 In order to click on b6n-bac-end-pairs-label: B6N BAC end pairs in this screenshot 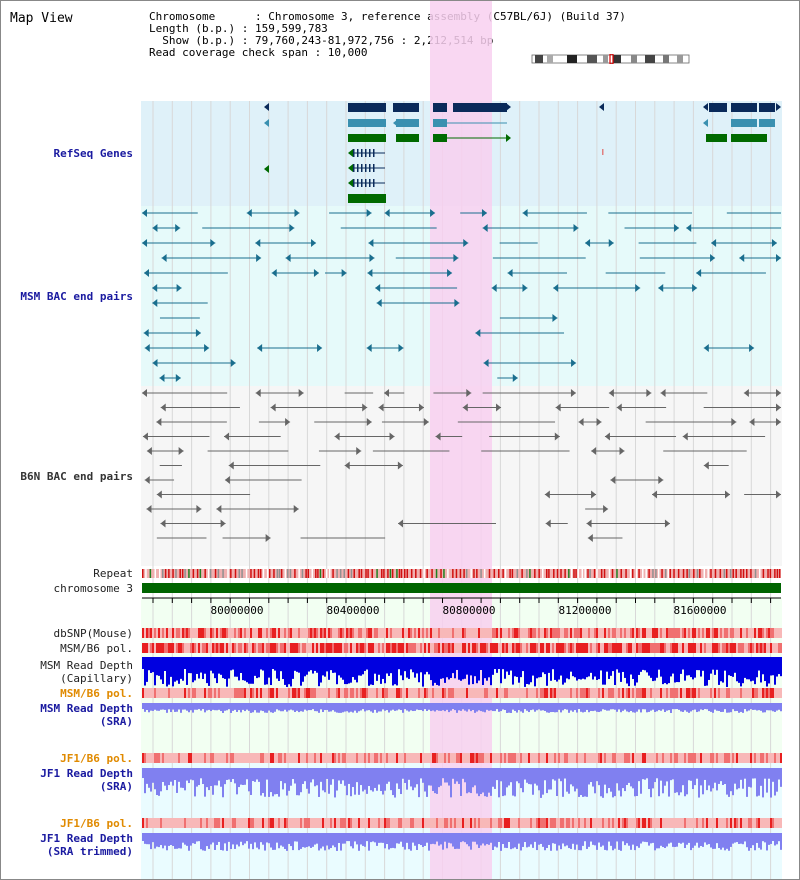, I will do `click(76, 476)`.